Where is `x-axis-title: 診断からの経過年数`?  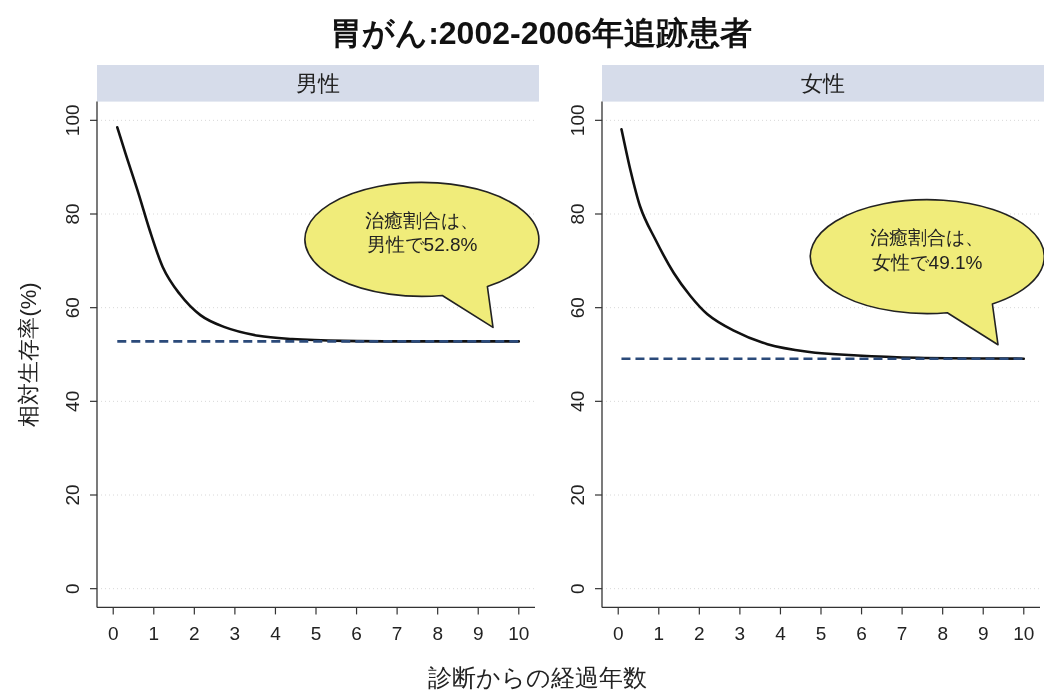 x-axis-title: 診断からの経過年数 is located at coordinates (537, 677).